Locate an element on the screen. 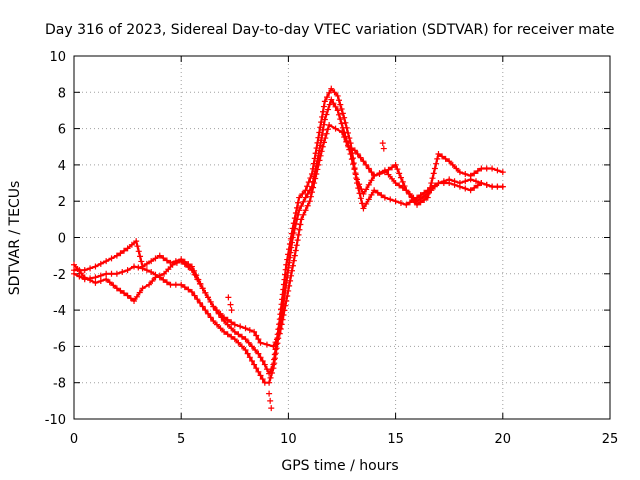 This screenshot has height=480, width=640. x-tick-label: 25 is located at coordinates (610, 439).